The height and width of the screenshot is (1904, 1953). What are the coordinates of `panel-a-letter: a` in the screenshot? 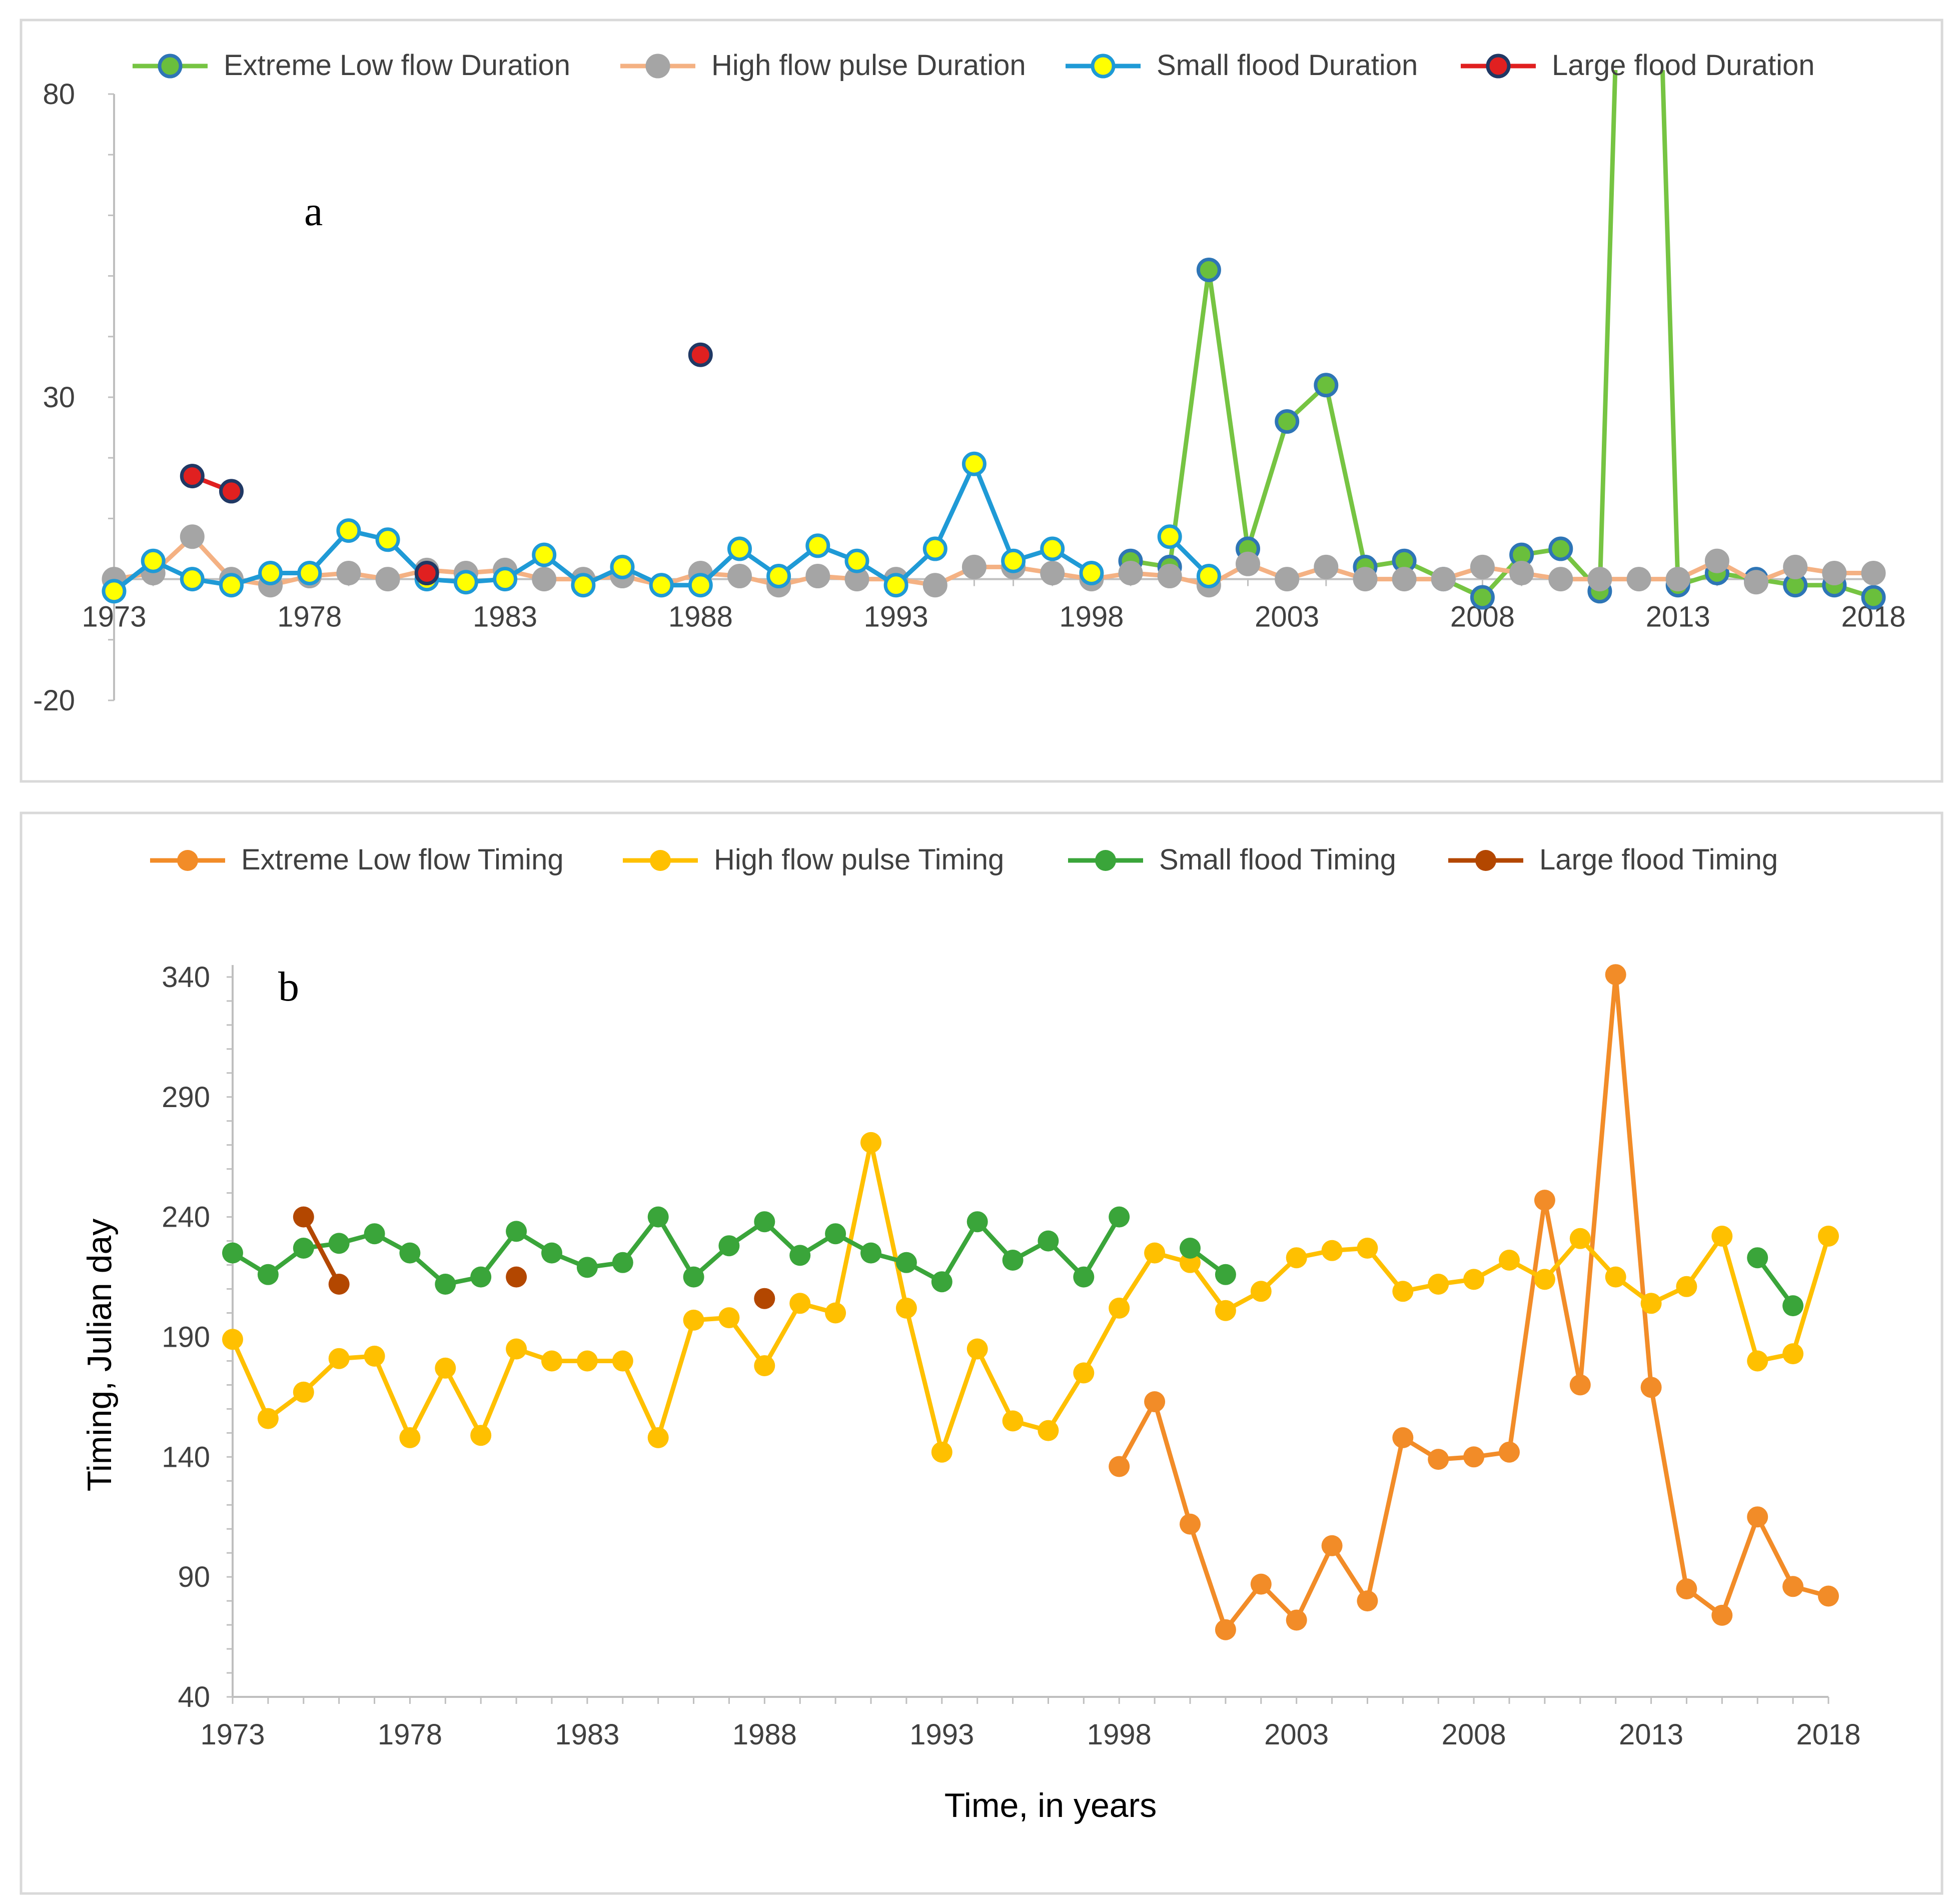 It's located at (313, 211).